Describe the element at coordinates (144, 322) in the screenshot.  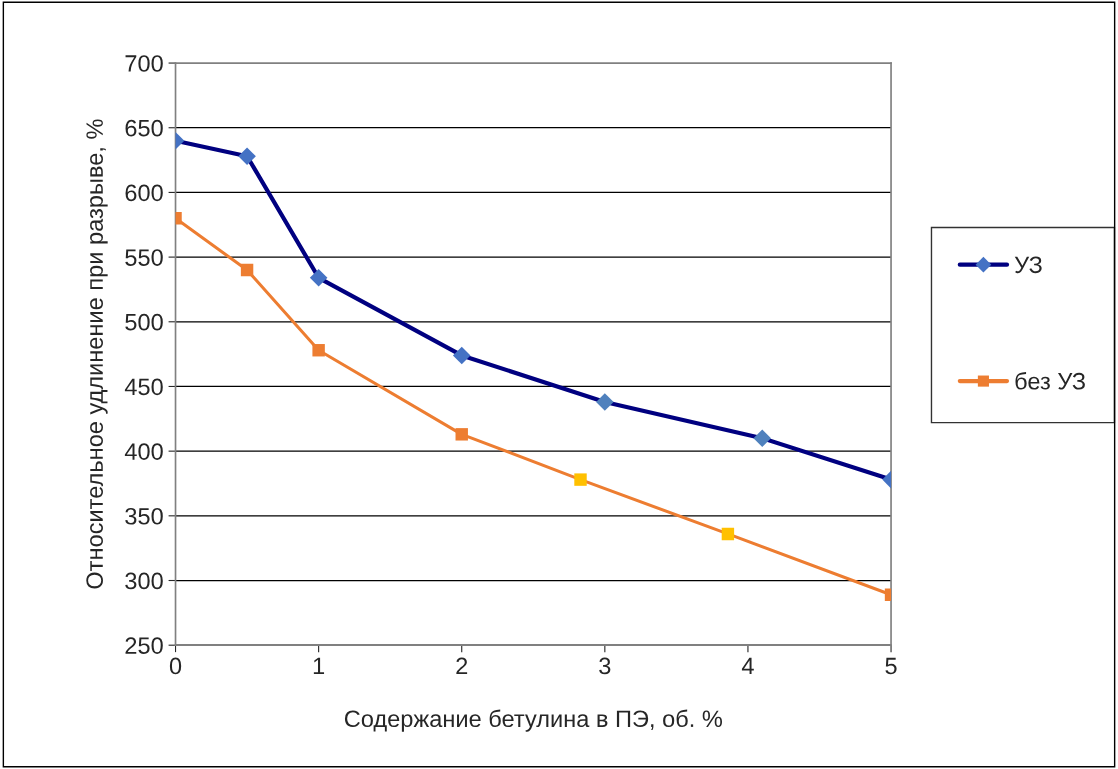
I see `y-tick-label: 500` at that location.